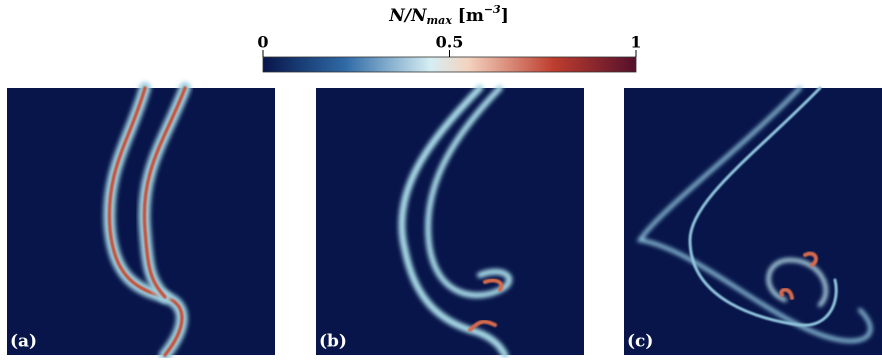 The image size is (882, 362). Describe the element at coordinates (262, 42) in the screenshot. I see `tick-label: 0` at that location.